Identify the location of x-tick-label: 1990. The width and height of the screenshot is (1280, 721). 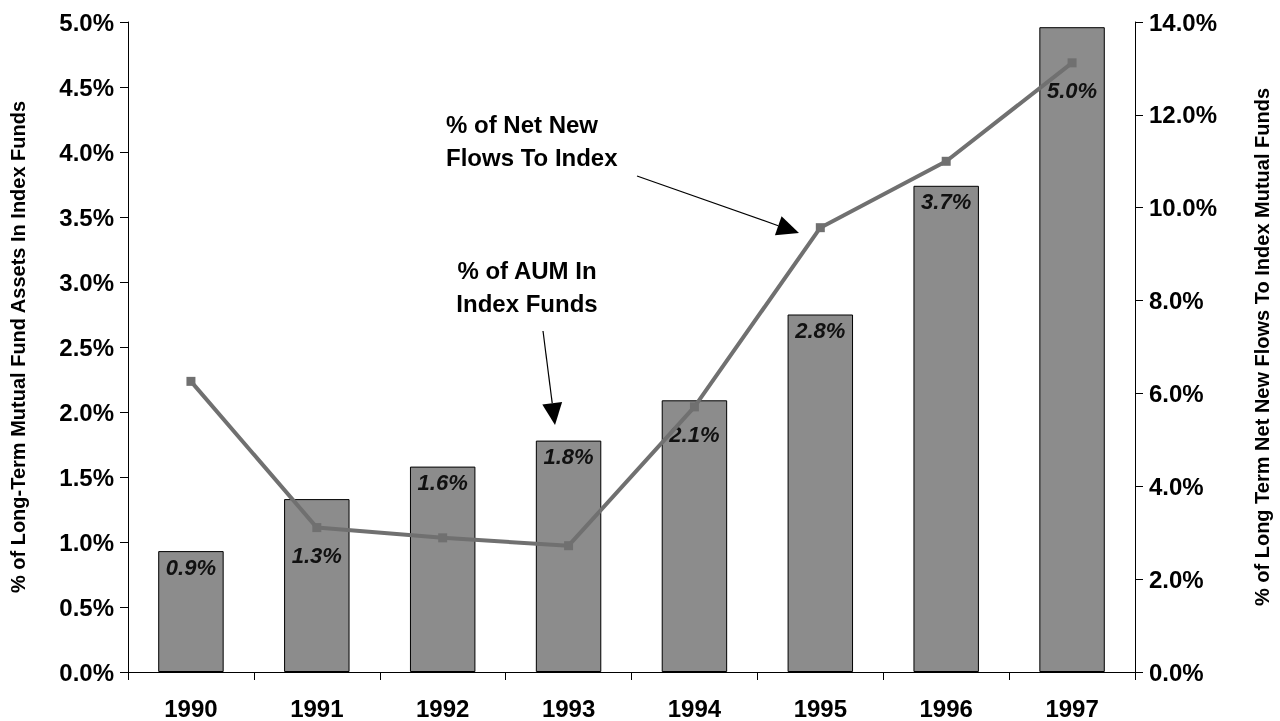
(191, 707).